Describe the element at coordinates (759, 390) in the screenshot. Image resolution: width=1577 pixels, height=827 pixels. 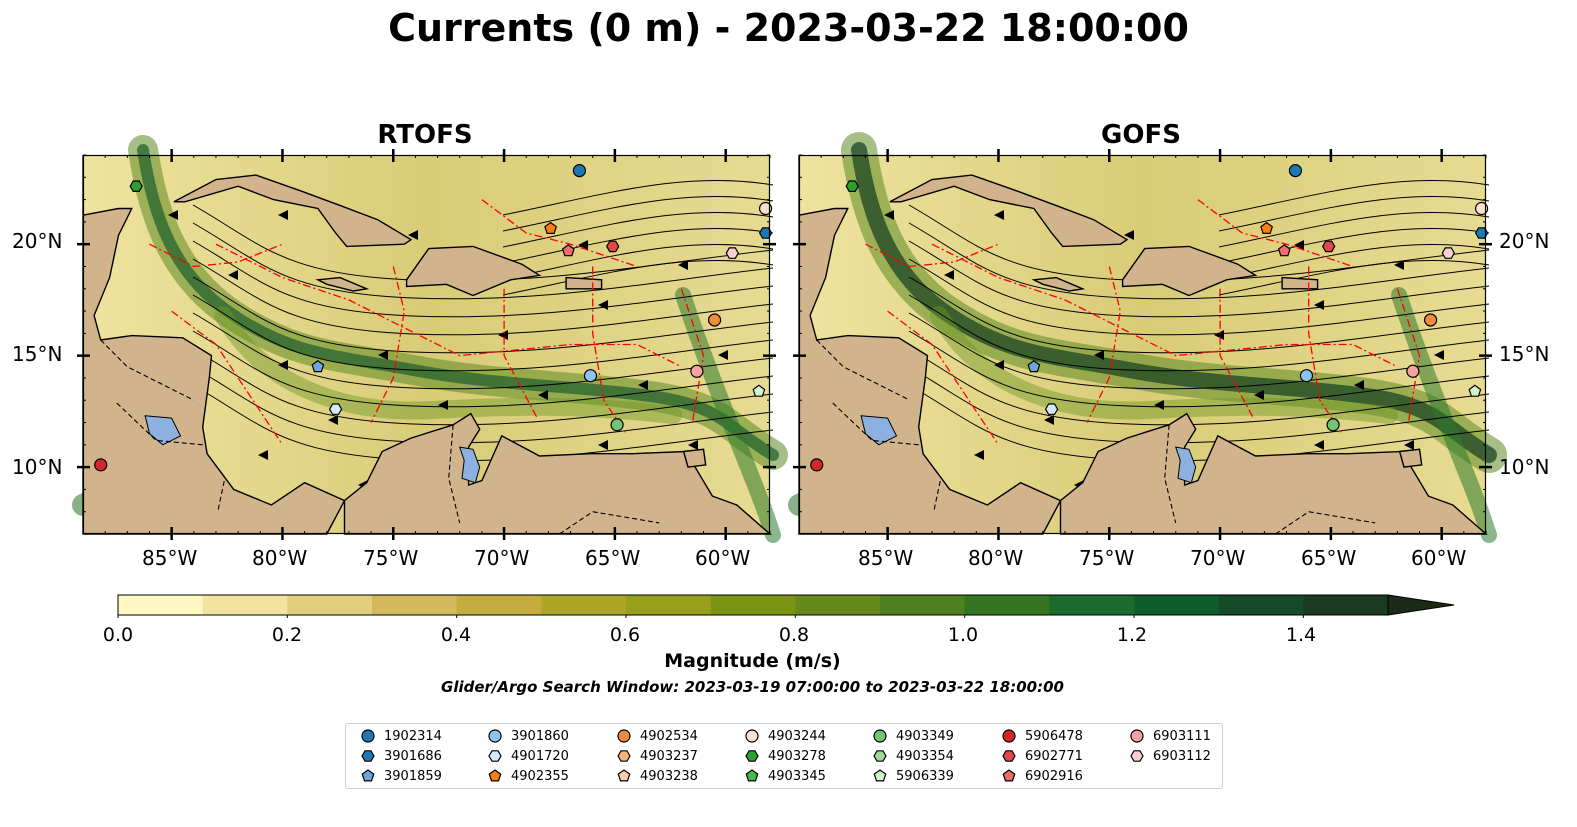
I see `float-5906339-marker` at that location.